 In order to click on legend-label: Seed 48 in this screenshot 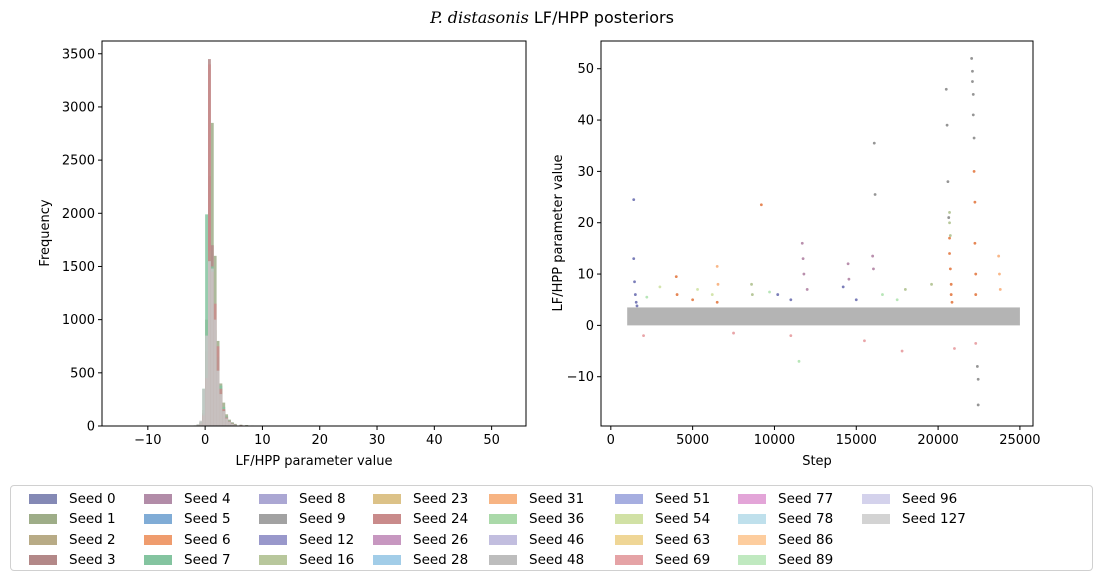, I will do `click(557, 560)`.